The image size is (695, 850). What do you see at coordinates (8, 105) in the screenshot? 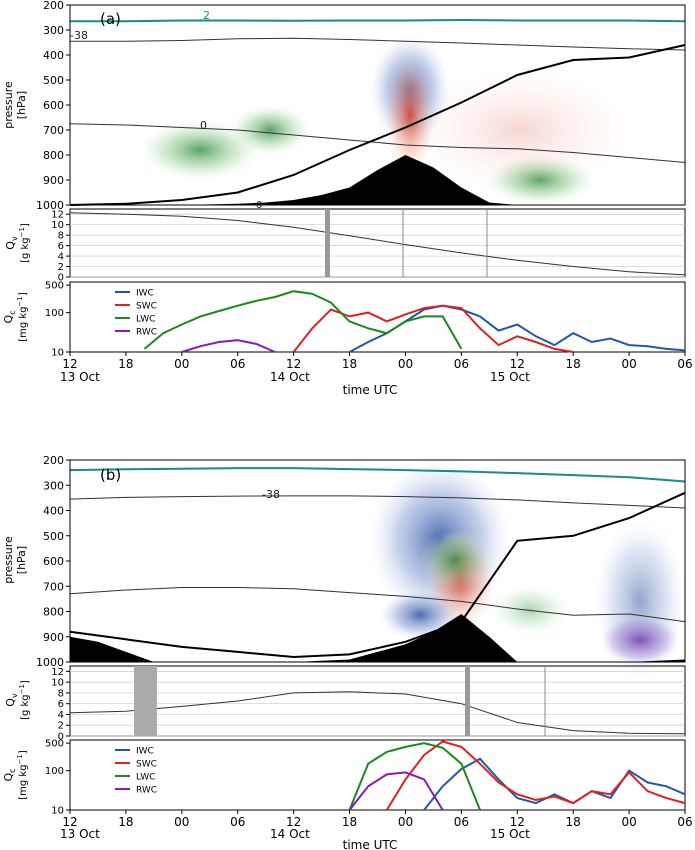
I see `y-axis-label: pressure` at bounding box center [8, 105].